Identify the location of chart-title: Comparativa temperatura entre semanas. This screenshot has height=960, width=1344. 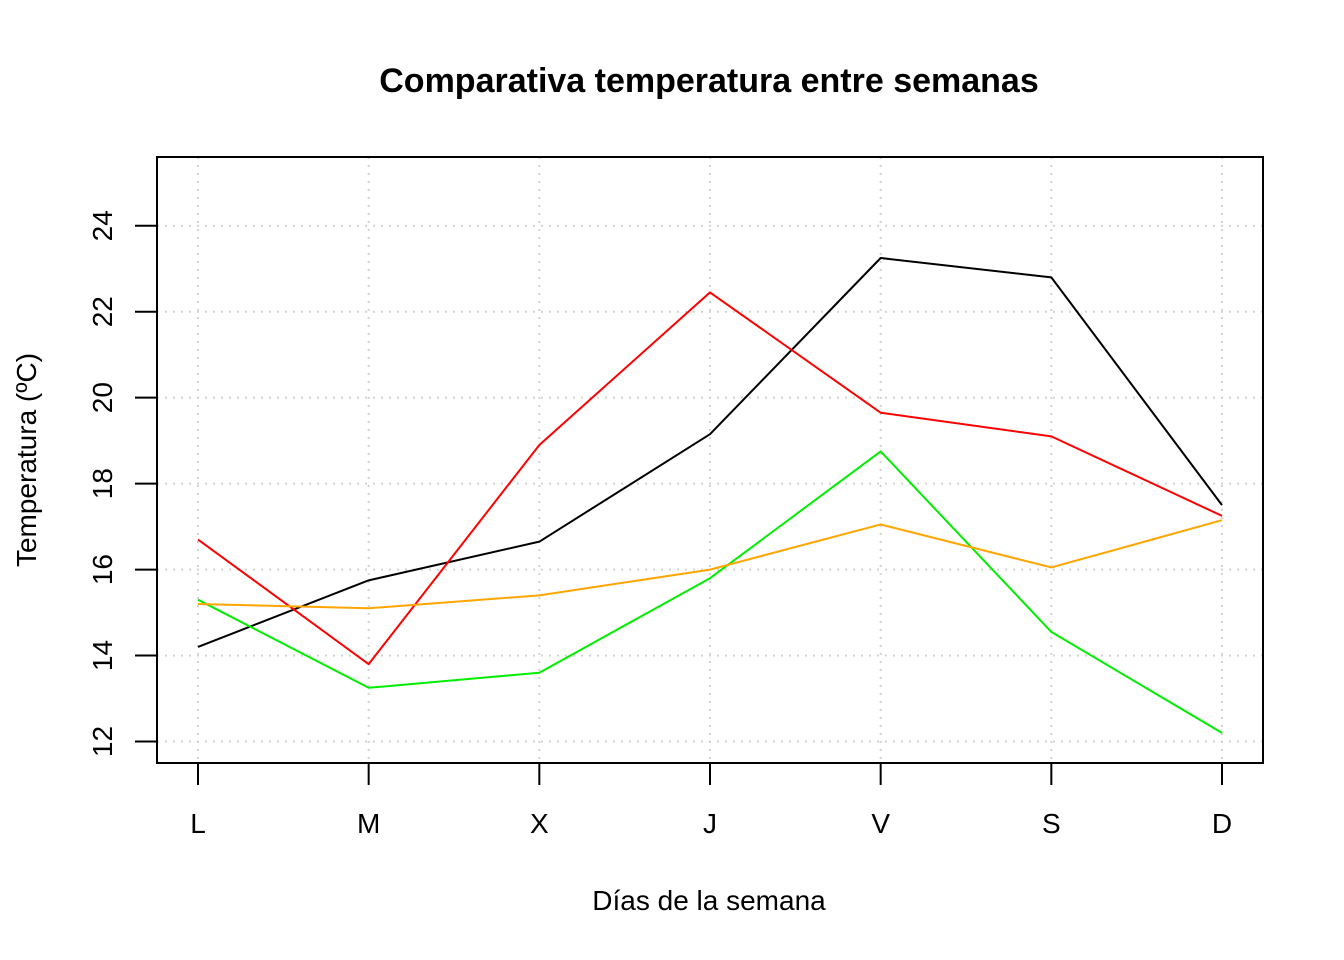
(709, 81).